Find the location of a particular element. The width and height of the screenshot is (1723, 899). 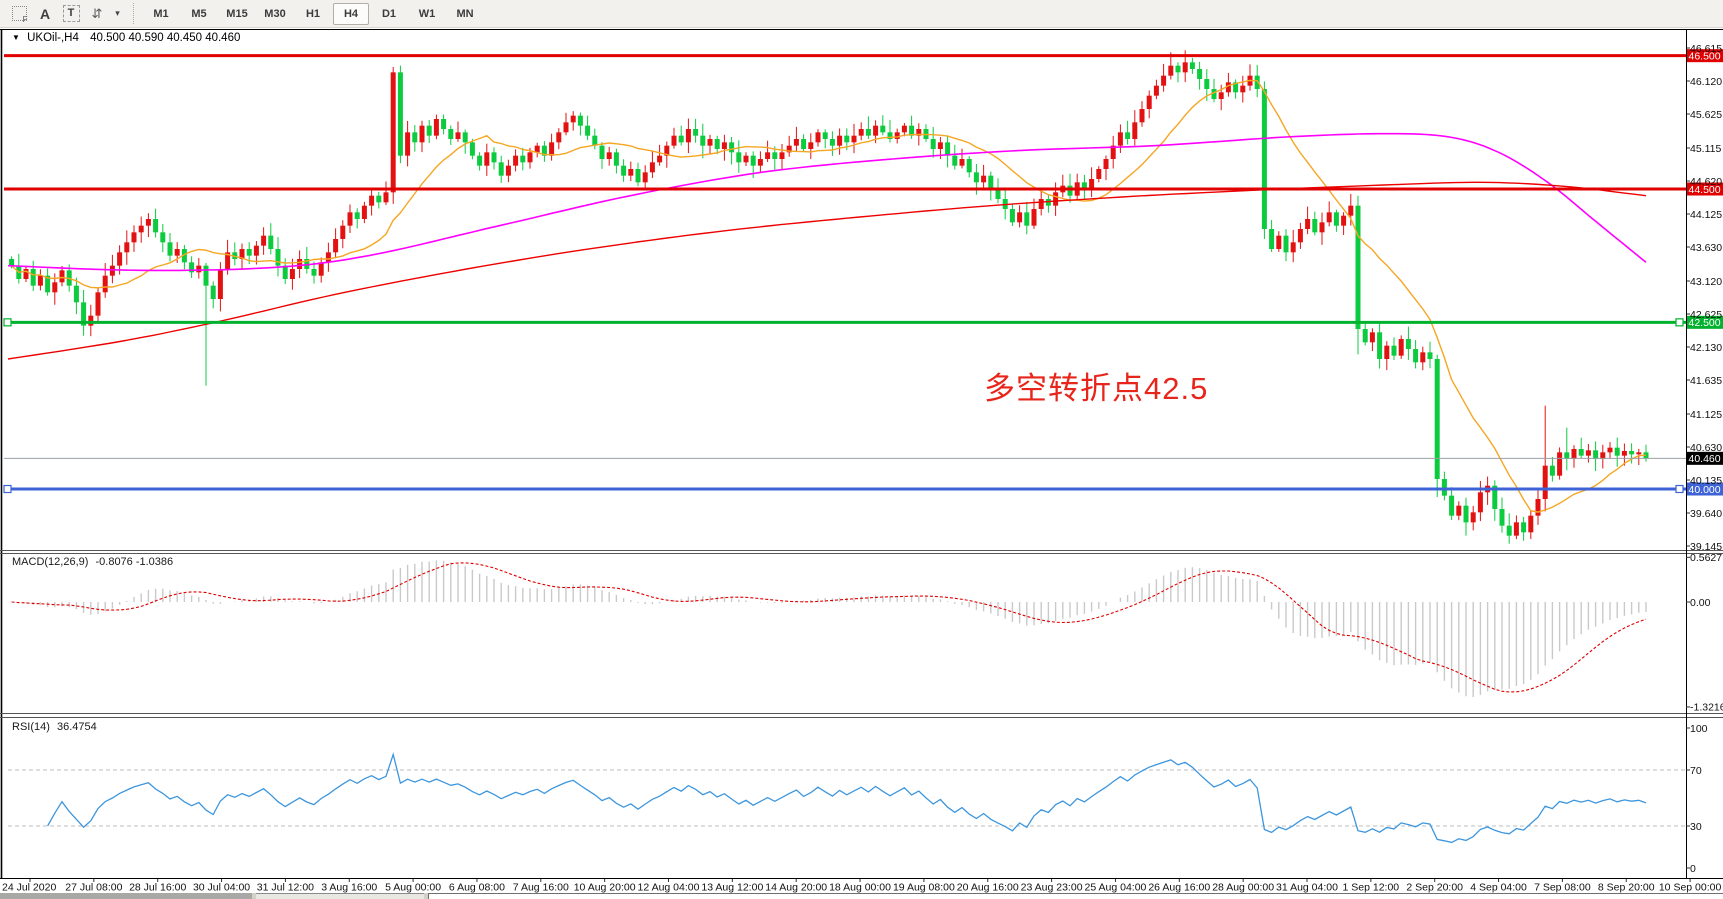

price-tick-label: 46.615 is located at coordinates (1706, 49).